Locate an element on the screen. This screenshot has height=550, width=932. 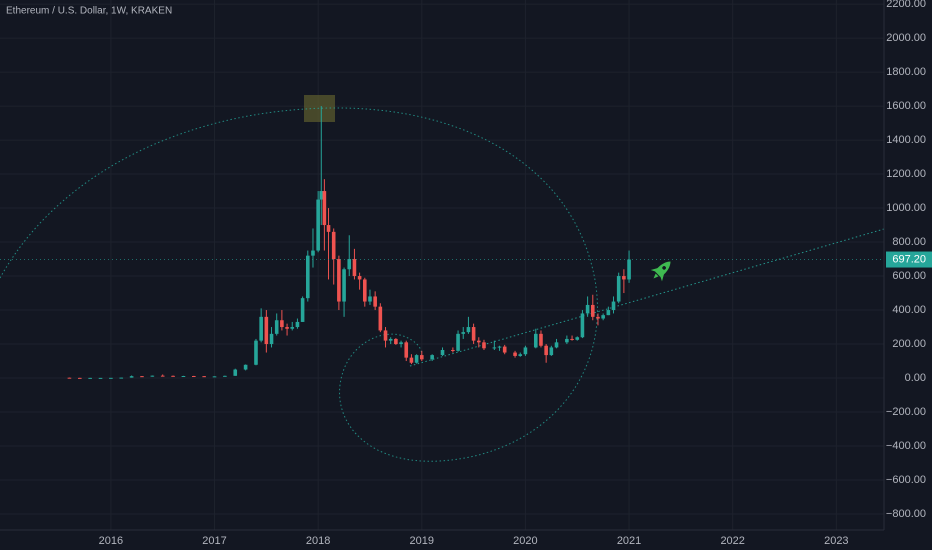
y-tick-label: −600.00 is located at coordinates (906, 480).